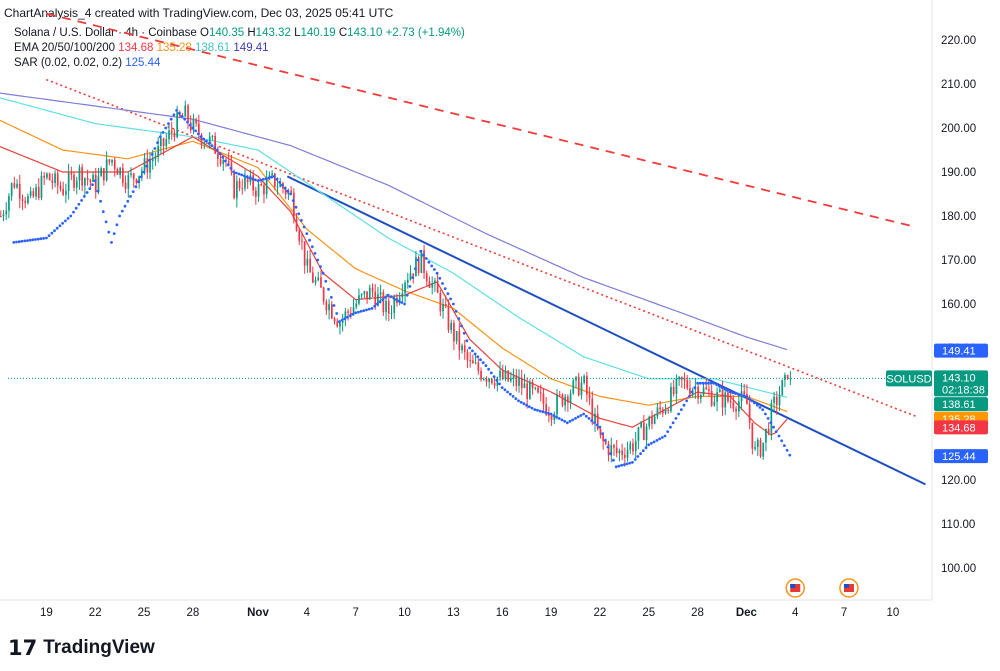 Image resolution: width=1000 pixels, height=671 pixels. What do you see at coordinates (105, 33) in the screenshot?
I see `legend-symbol: Solana / U.S. Dollar · 4h · Coinbase` at bounding box center [105, 33].